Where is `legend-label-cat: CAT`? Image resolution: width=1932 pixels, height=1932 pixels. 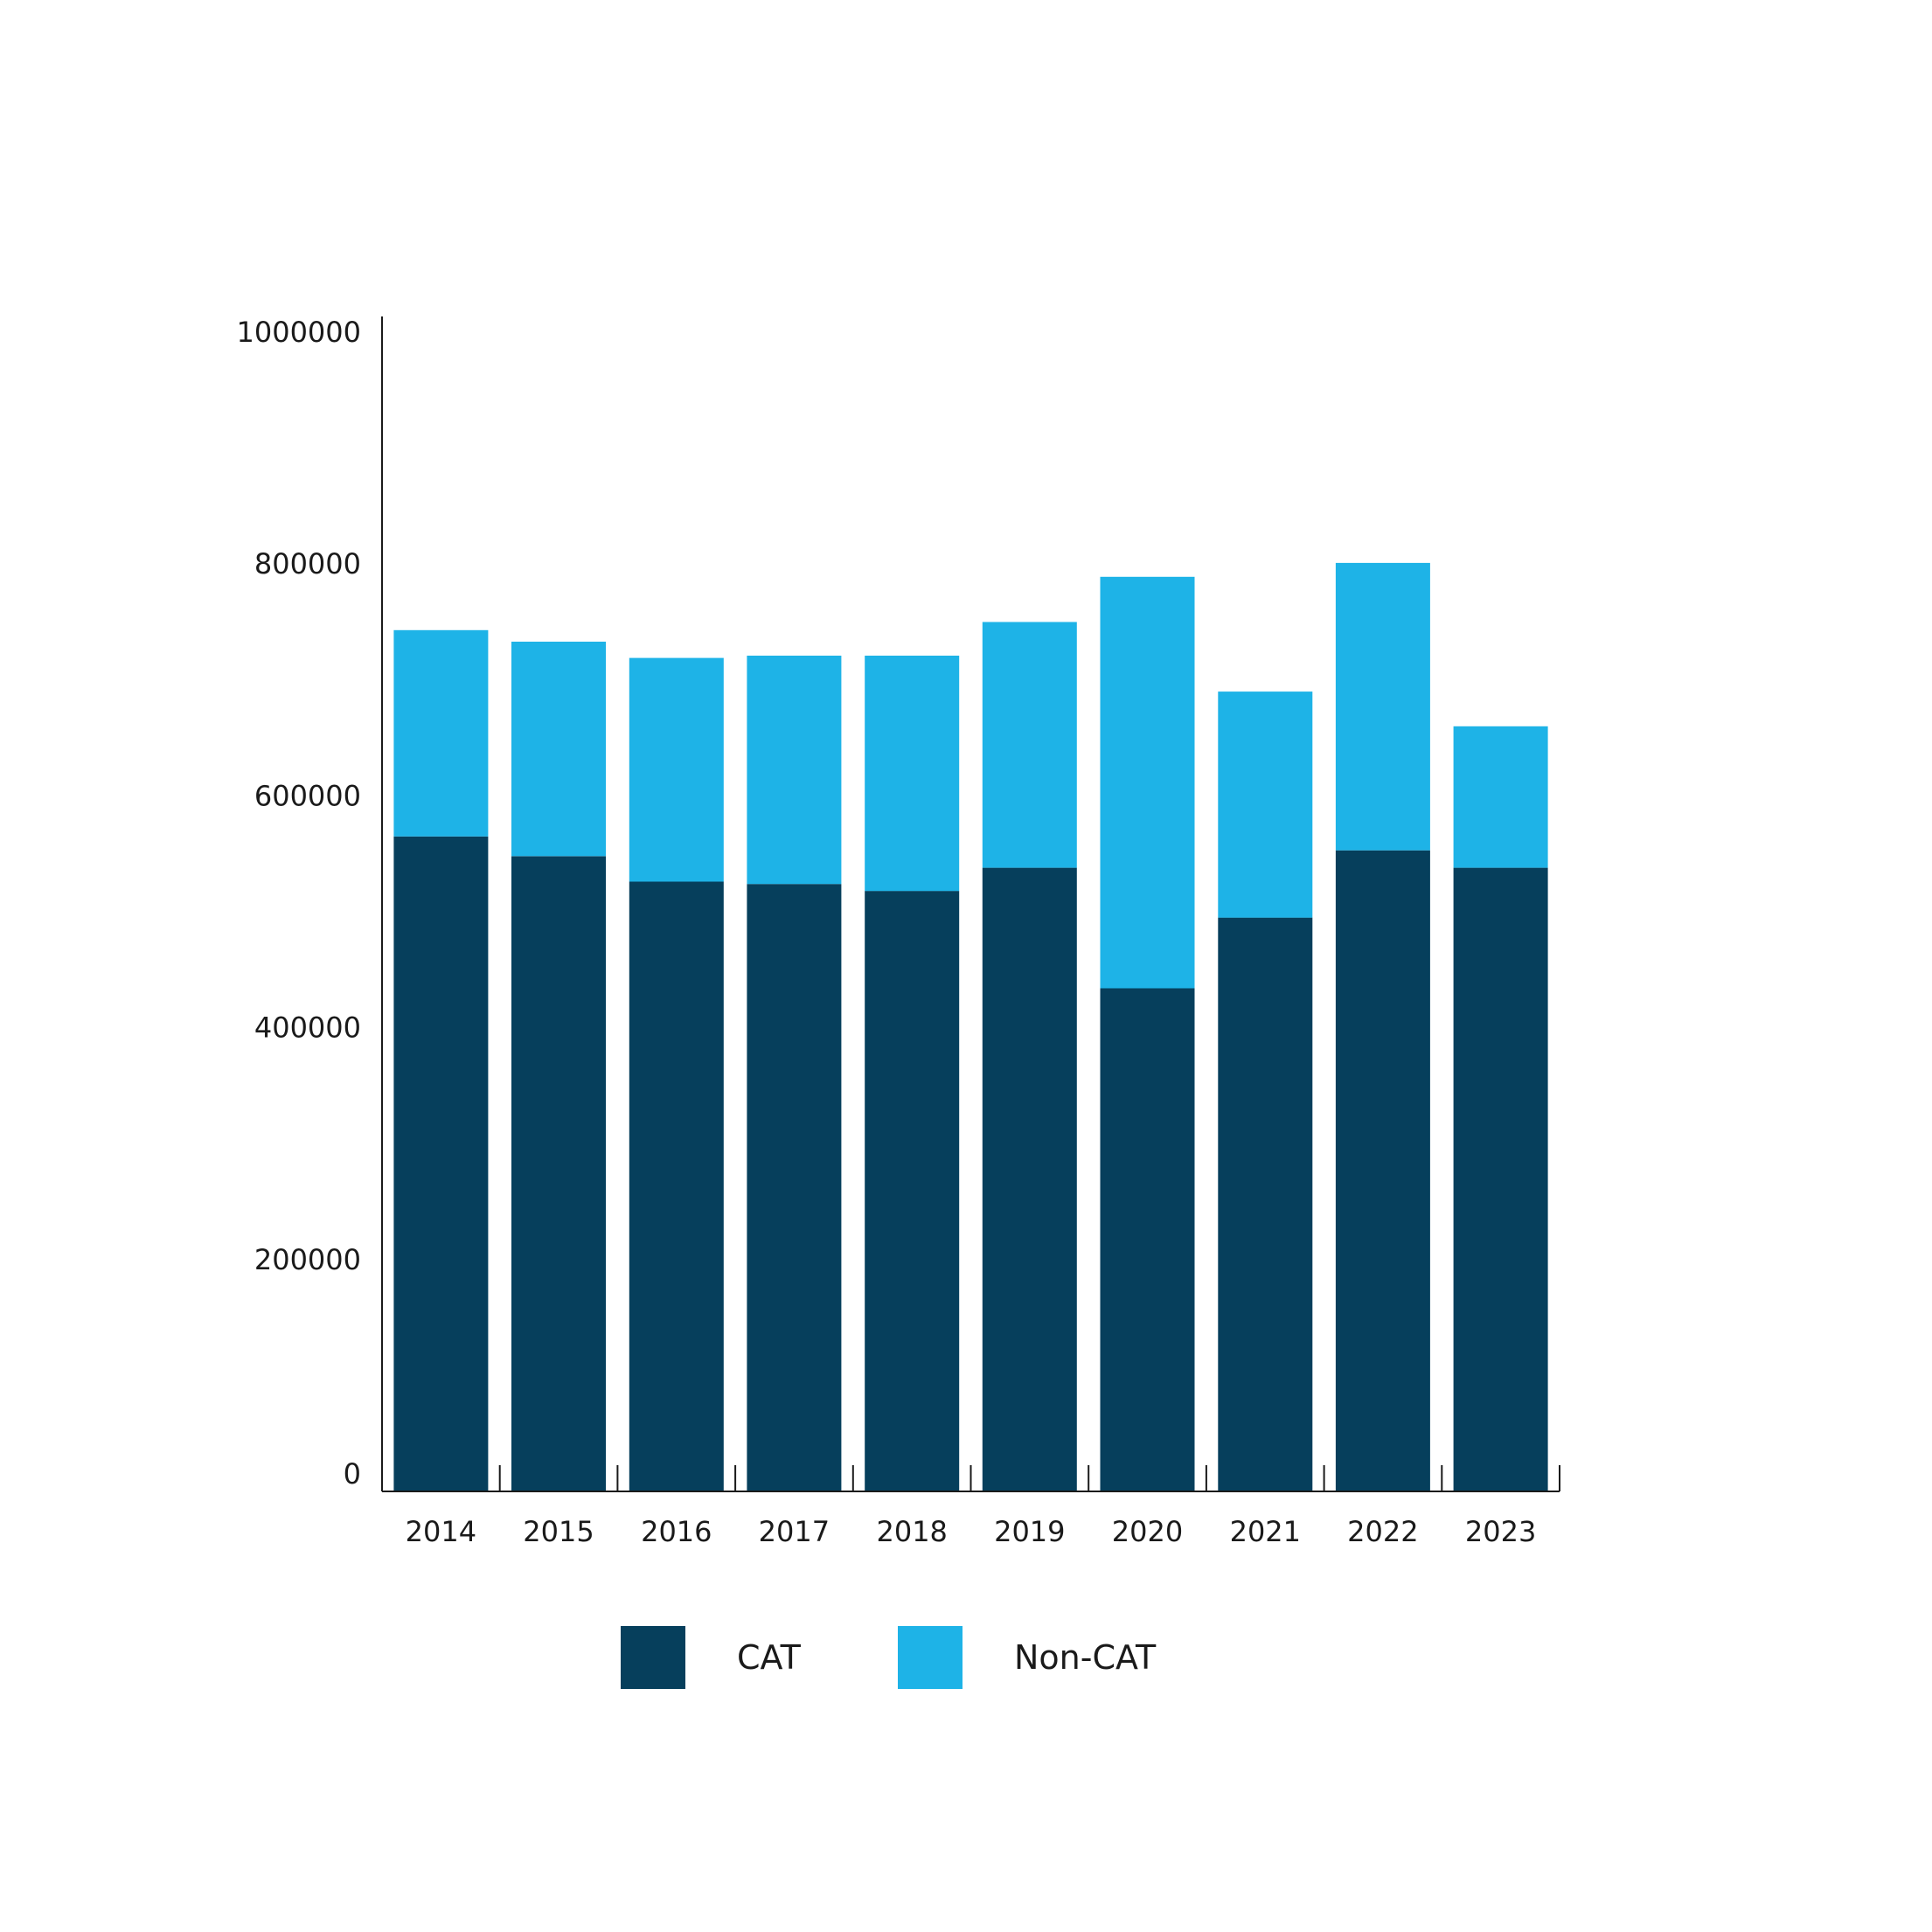 legend-label-cat: CAT is located at coordinates (769, 1657).